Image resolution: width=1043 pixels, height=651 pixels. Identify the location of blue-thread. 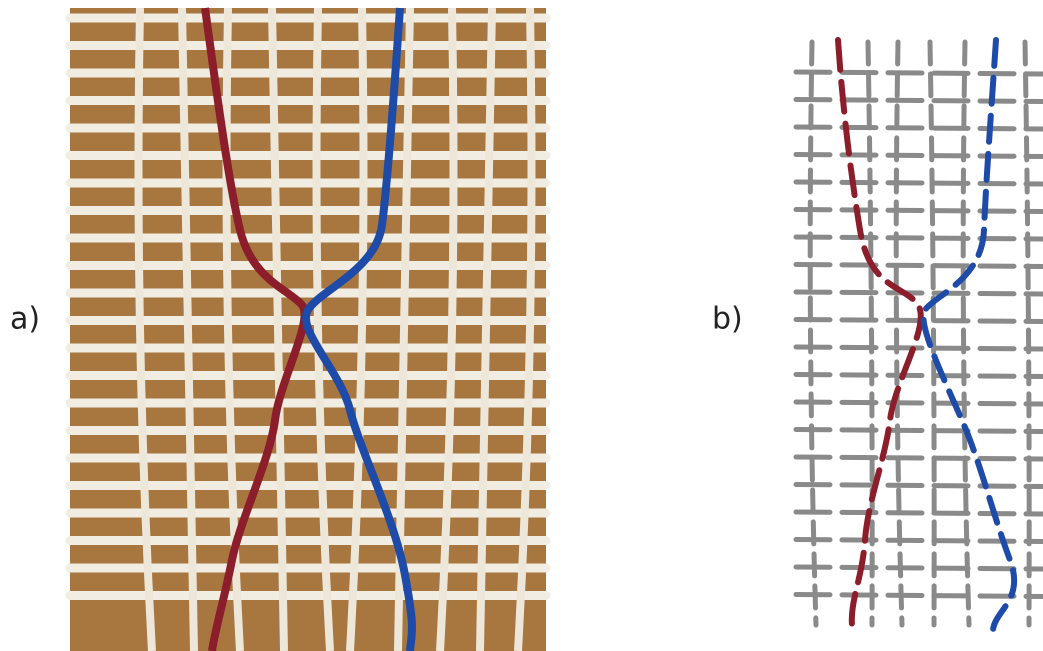
(359, 329).